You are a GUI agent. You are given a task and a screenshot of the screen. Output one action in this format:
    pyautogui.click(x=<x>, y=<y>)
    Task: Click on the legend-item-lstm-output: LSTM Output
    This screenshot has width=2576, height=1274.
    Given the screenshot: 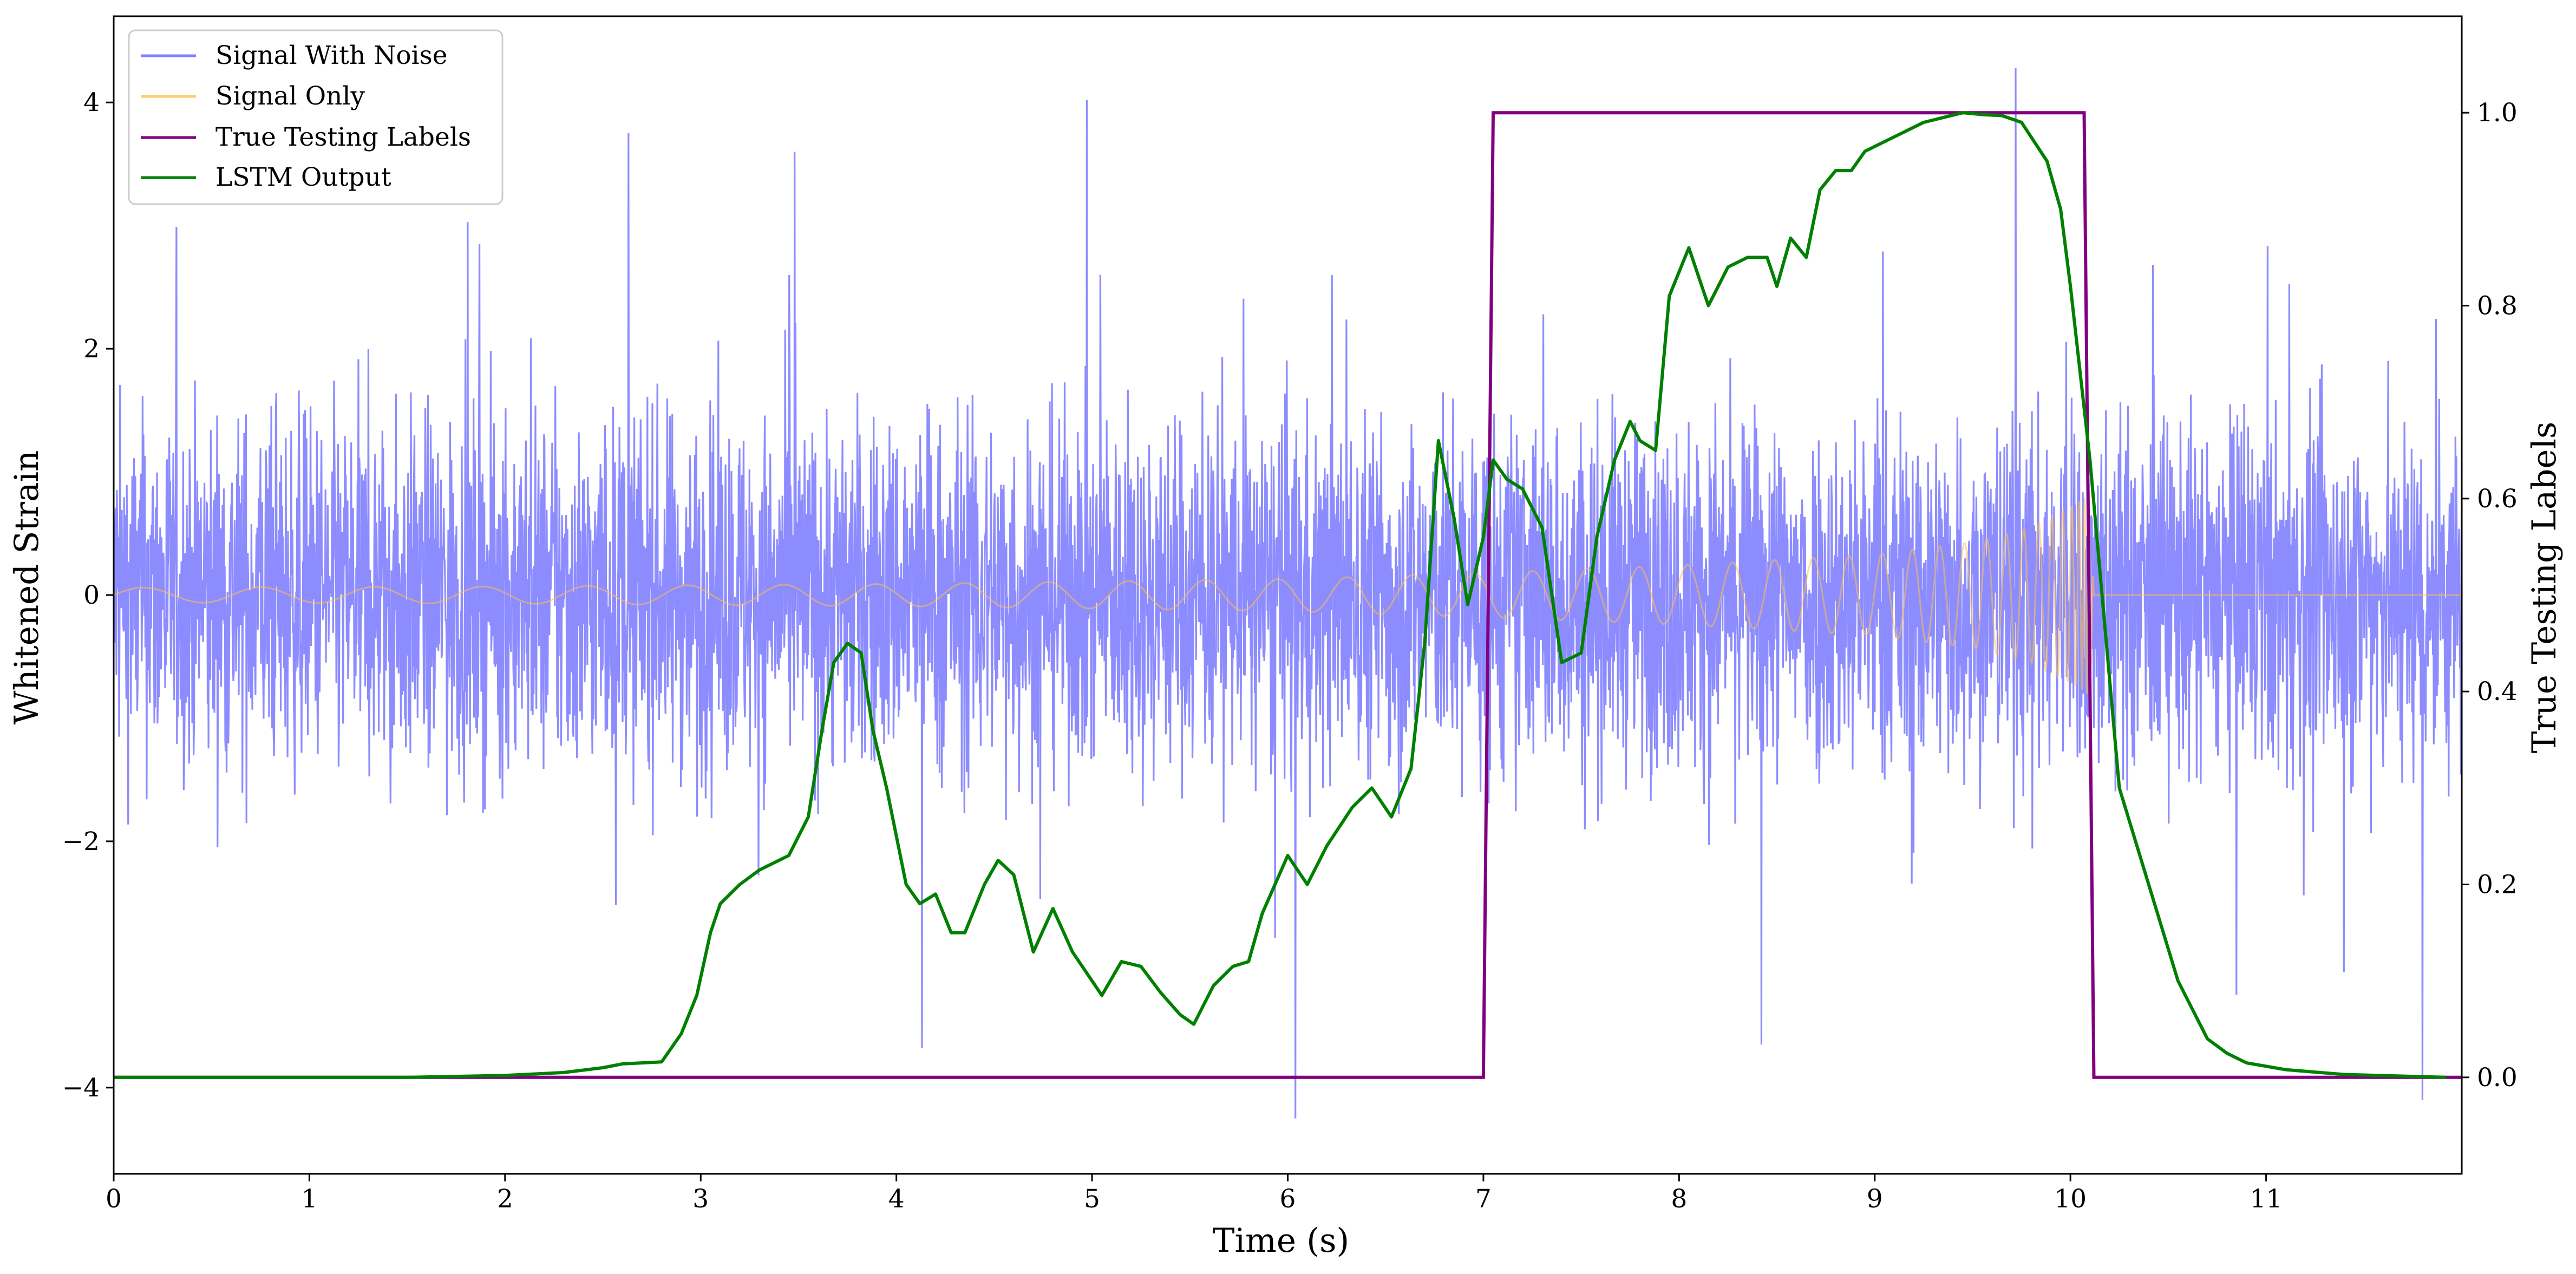 What is the action you would take?
    pyautogui.click(x=266, y=177)
    